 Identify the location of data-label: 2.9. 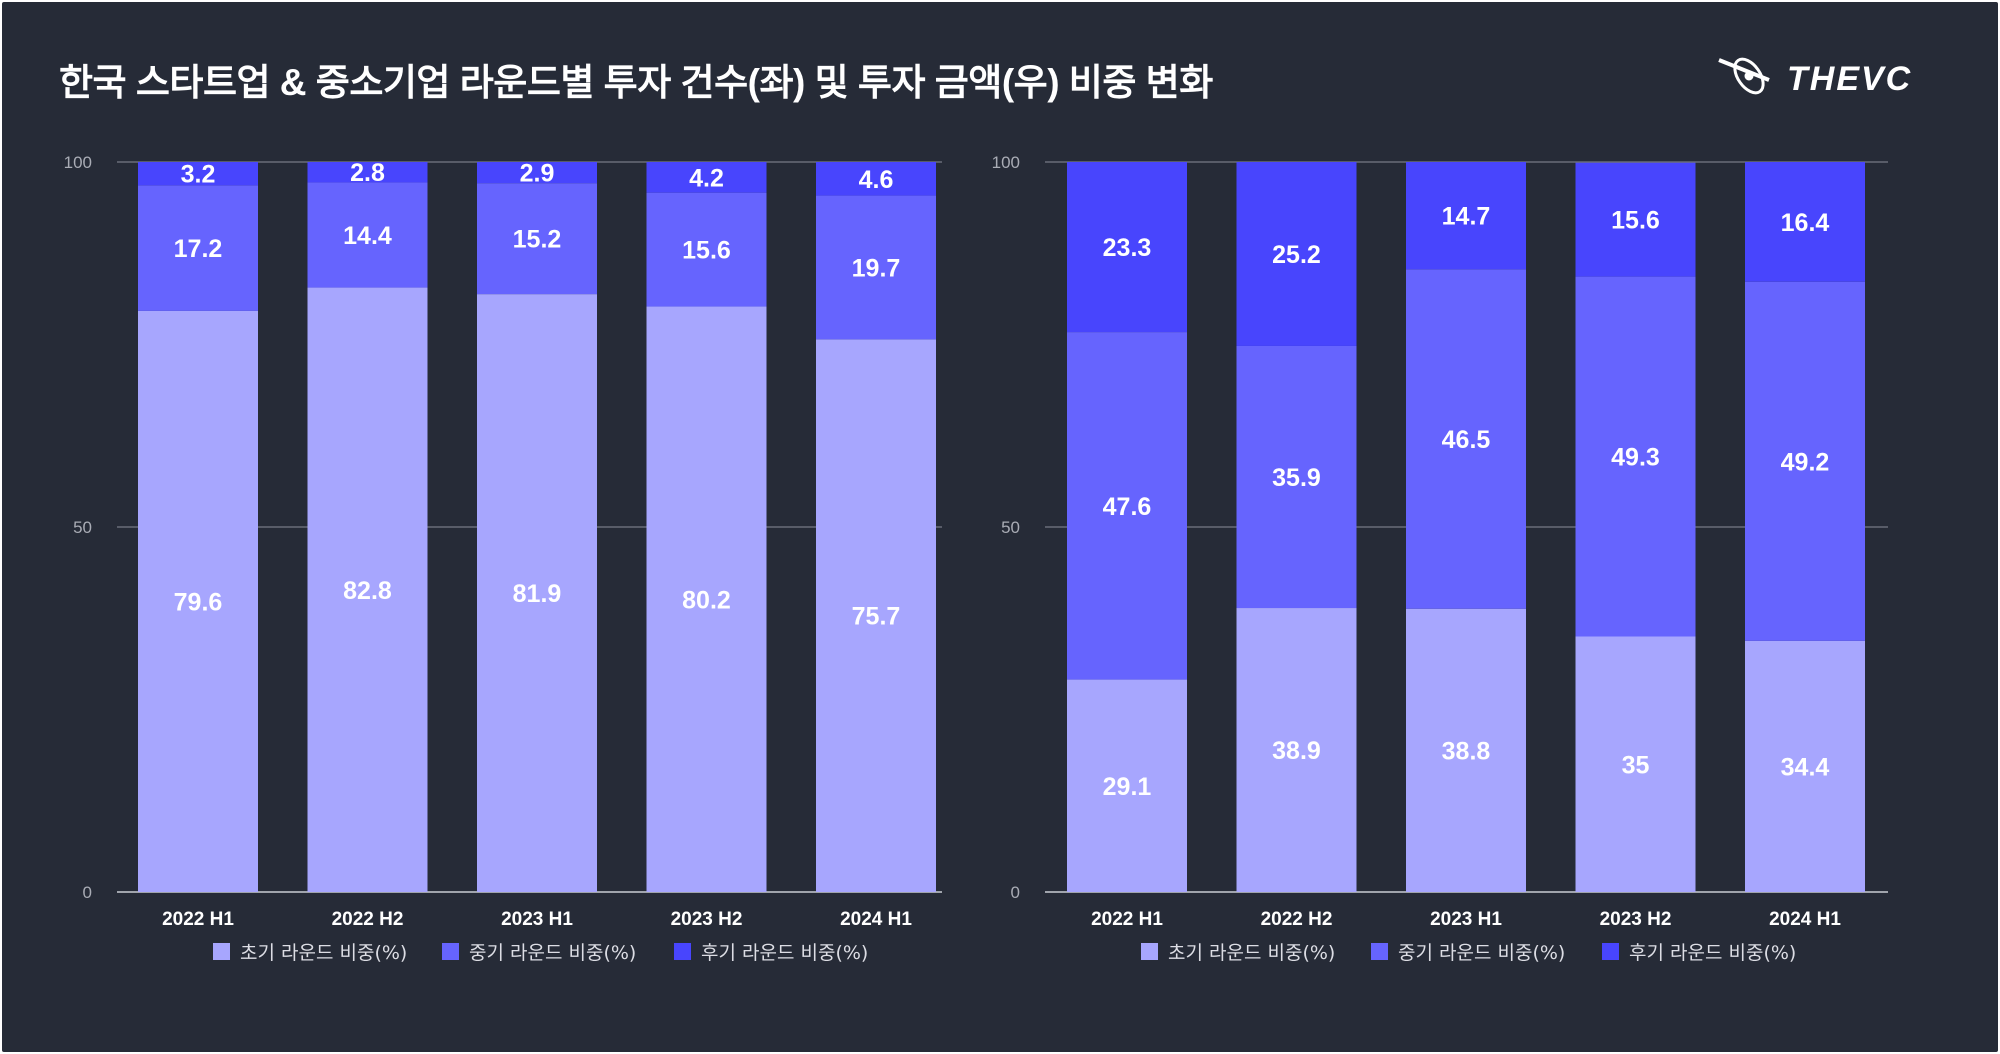
(537, 174).